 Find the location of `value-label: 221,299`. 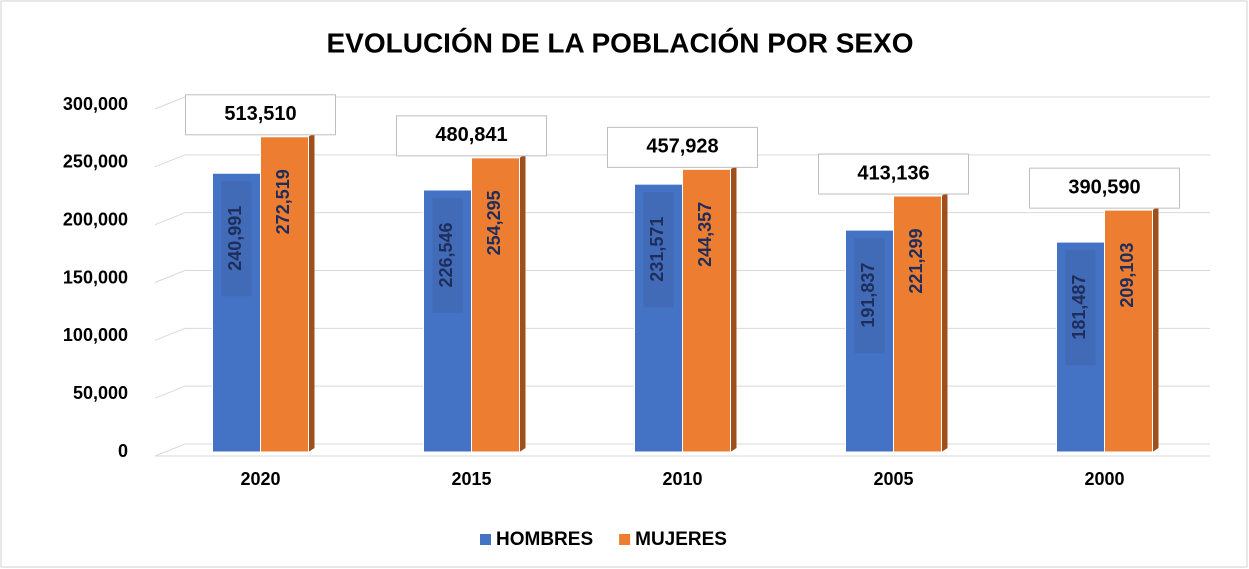

value-label: 221,299 is located at coordinates (916, 260).